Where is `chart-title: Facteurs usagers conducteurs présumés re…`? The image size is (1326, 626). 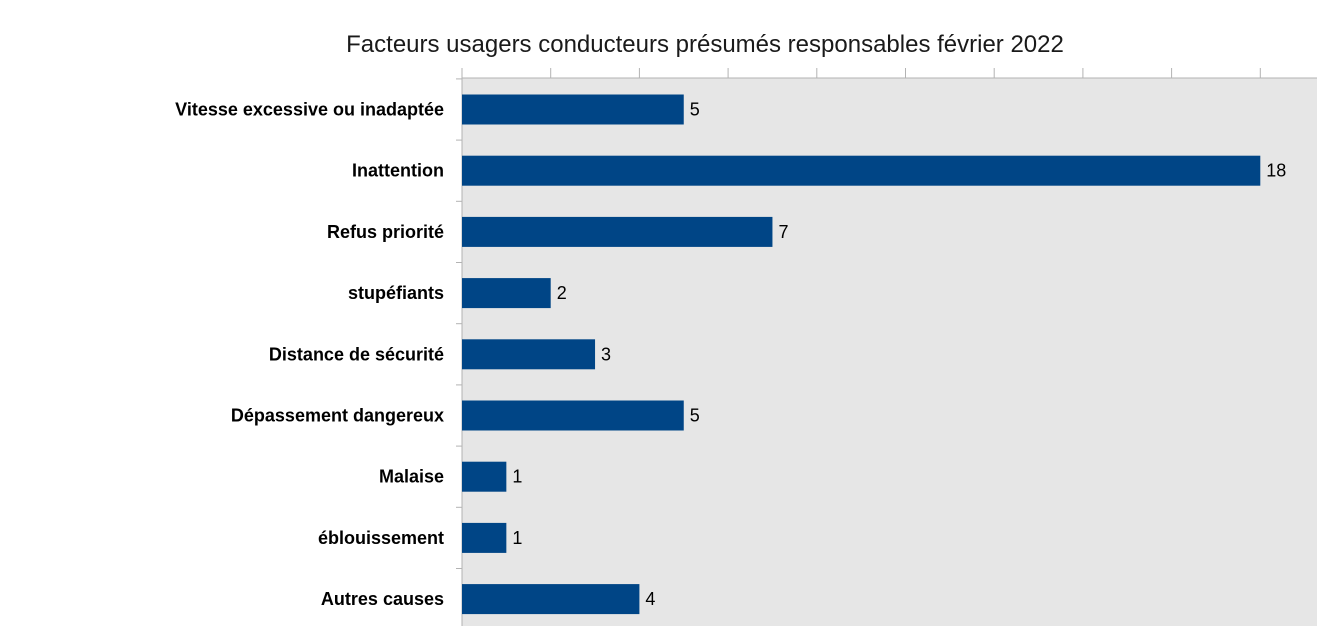
chart-title: Facteurs usagers conducteurs présumés re… is located at coordinates (705, 44).